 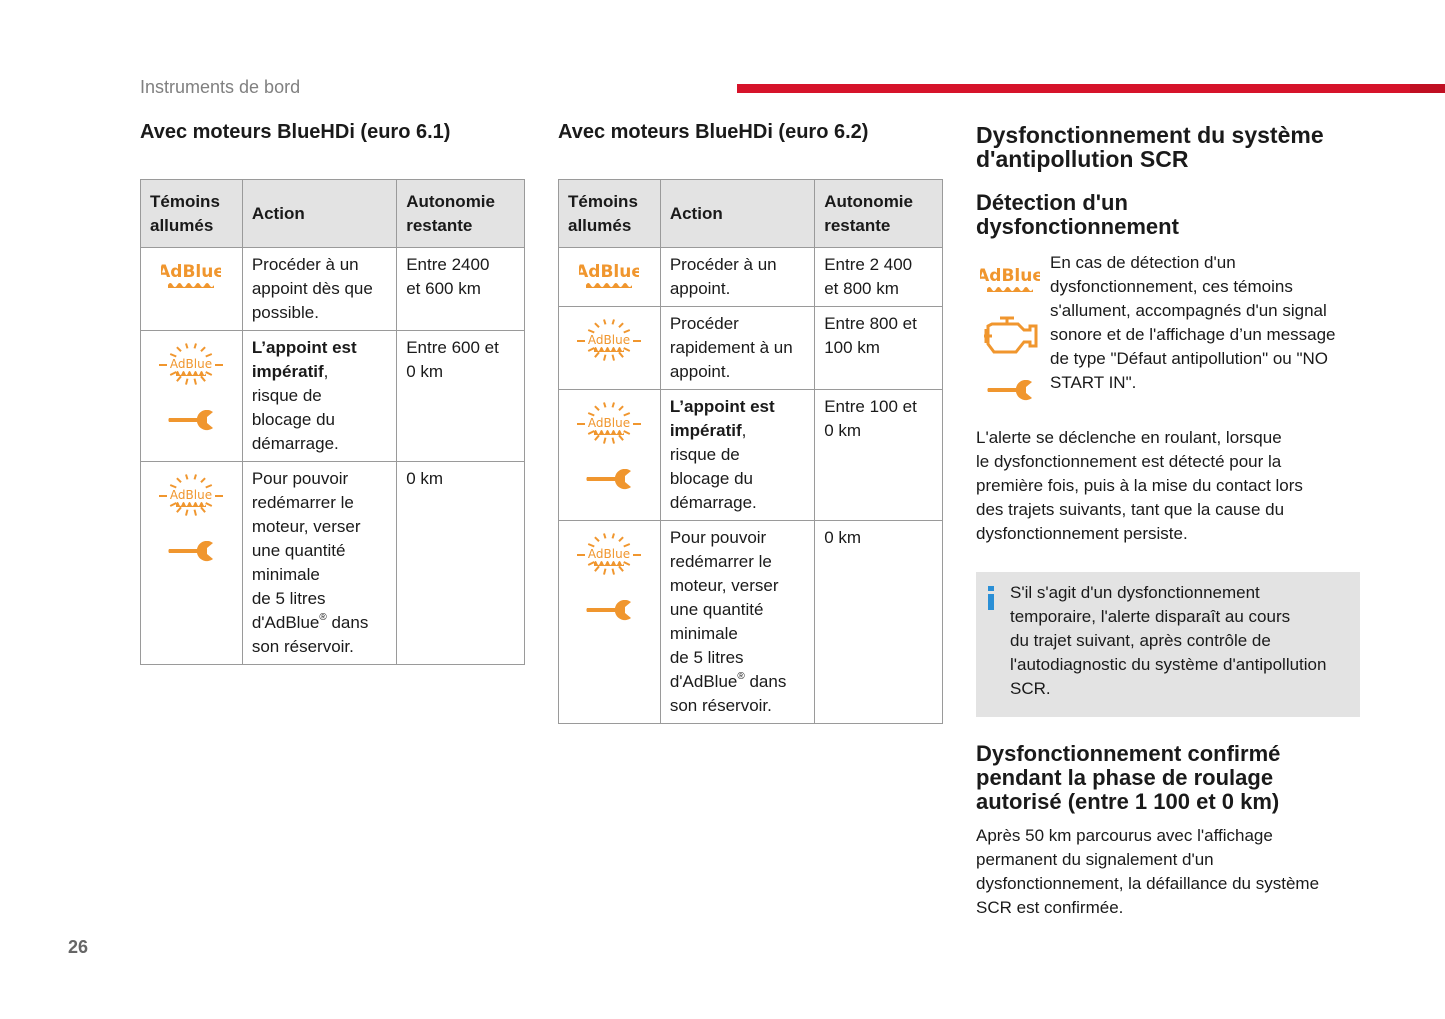 What do you see at coordinates (220, 87) in the screenshot?
I see `section-title: Instruments de bord` at bounding box center [220, 87].